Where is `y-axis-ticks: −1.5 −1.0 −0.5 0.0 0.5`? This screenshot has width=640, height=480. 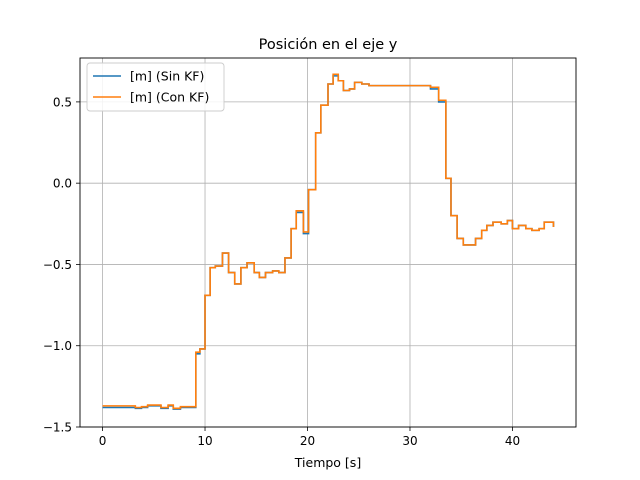 y-axis-ticks: −1.5 −1.0 −0.5 0.0 0.5 is located at coordinates (61, 265).